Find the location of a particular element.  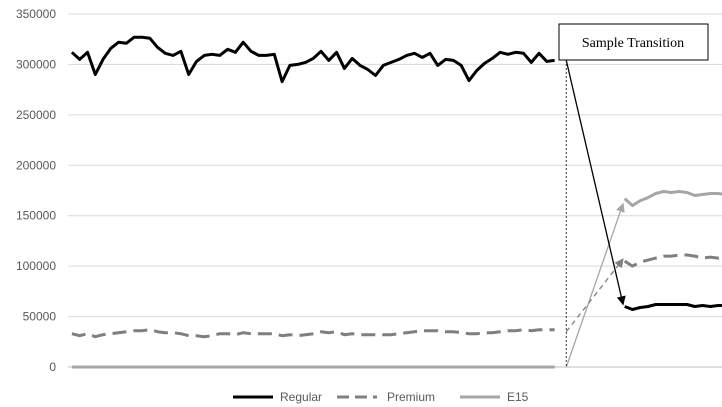

y-tick-label: 300000 is located at coordinates (36, 64).